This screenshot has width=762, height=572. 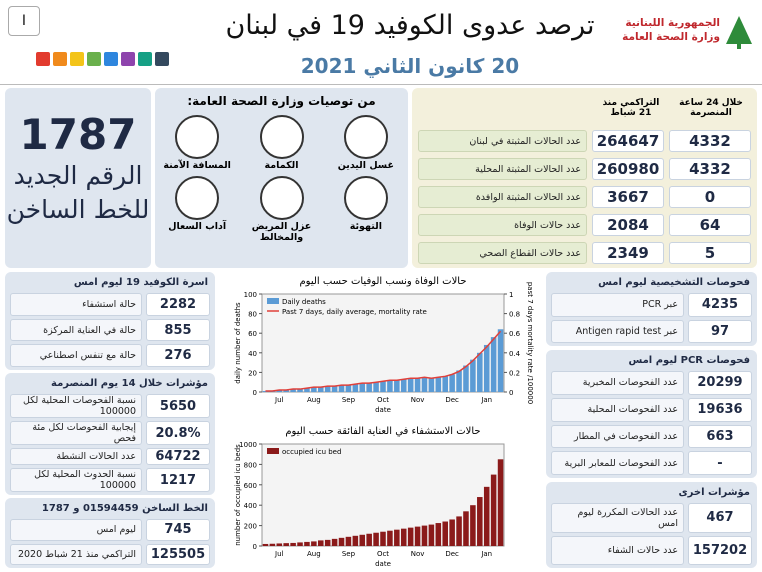 I want to click on hotline-line: الرقم الجديد, so click(x=78, y=175).